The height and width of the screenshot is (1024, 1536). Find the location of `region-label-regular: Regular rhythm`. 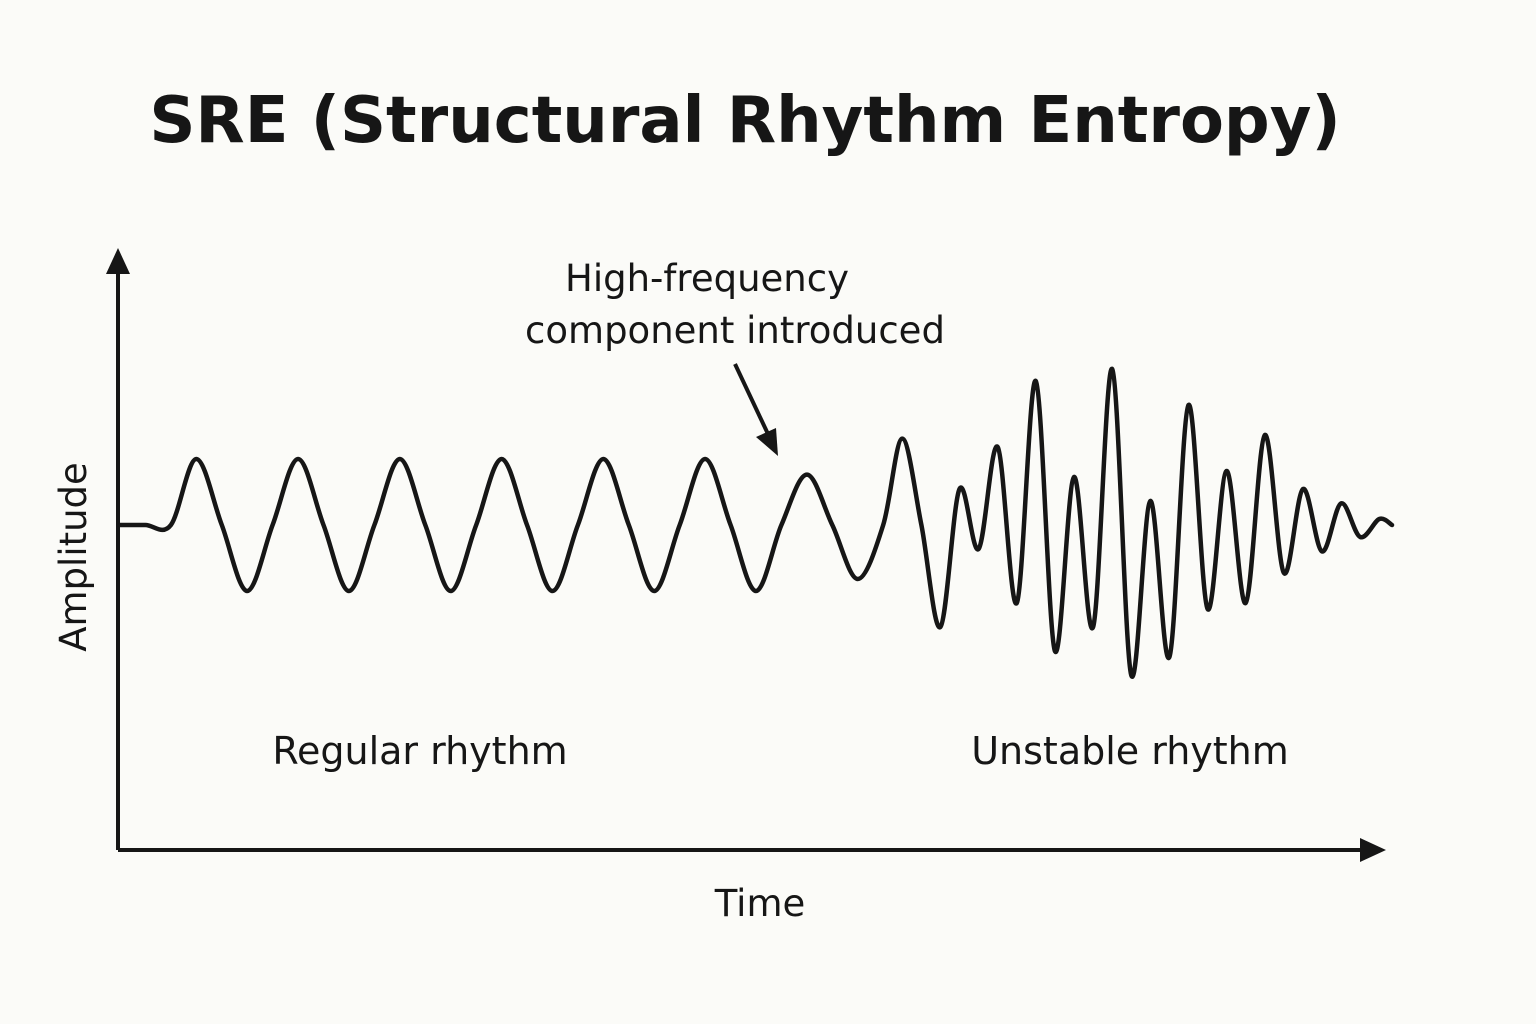

region-label-regular: Regular rhythm is located at coordinates (419, 751).